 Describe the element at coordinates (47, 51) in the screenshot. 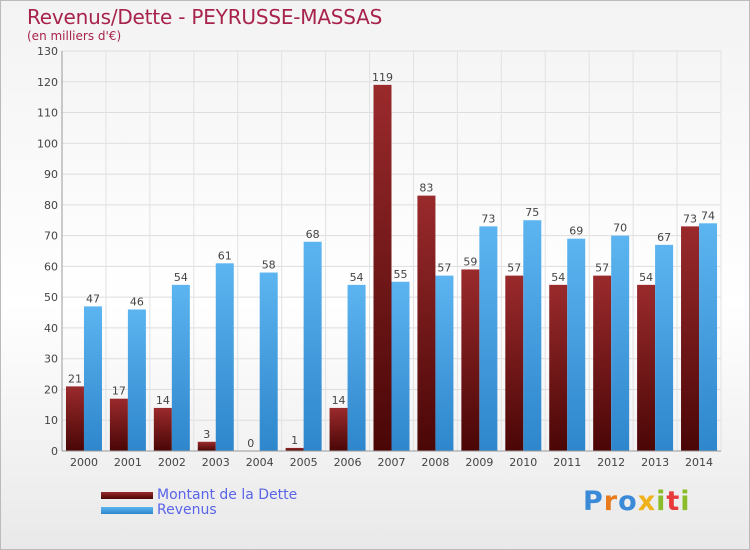

I see `y-tick-label: 130` at that location.